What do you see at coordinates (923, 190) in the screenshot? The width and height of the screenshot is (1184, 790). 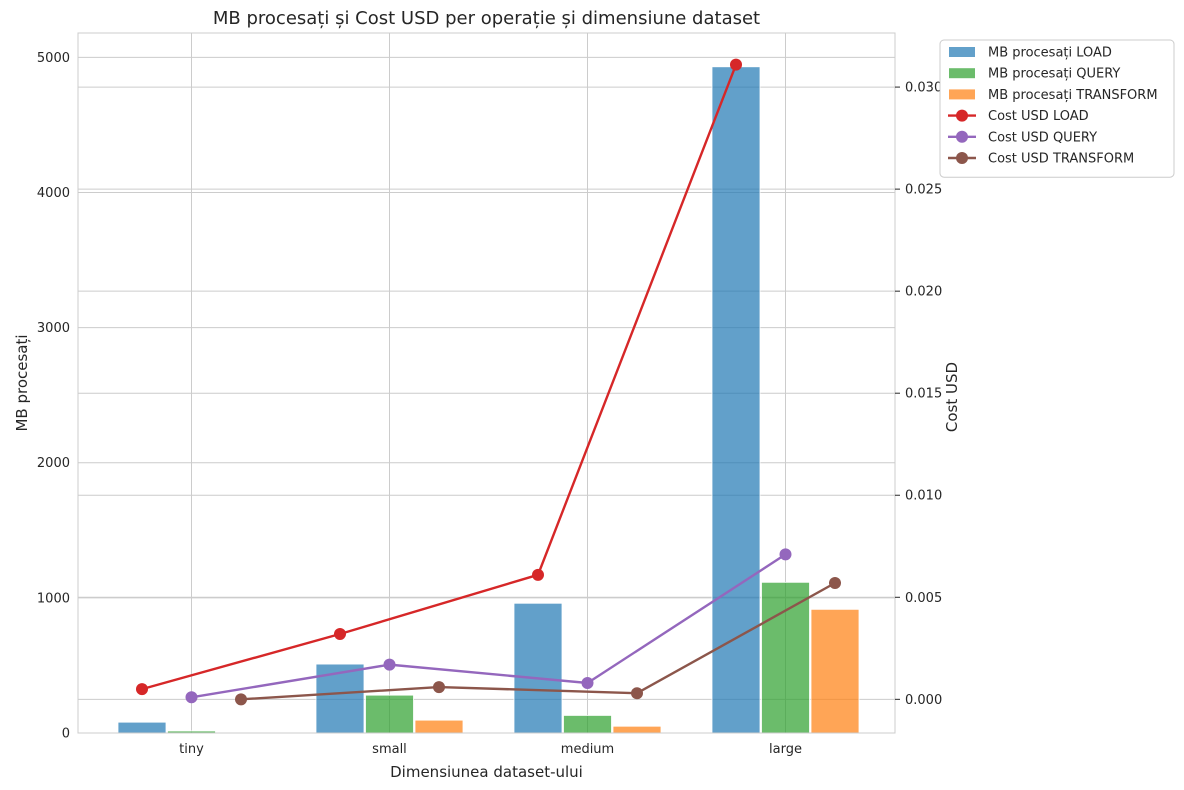 I see `y2-tick-label: 0.025` at bounding box center [923, 190].